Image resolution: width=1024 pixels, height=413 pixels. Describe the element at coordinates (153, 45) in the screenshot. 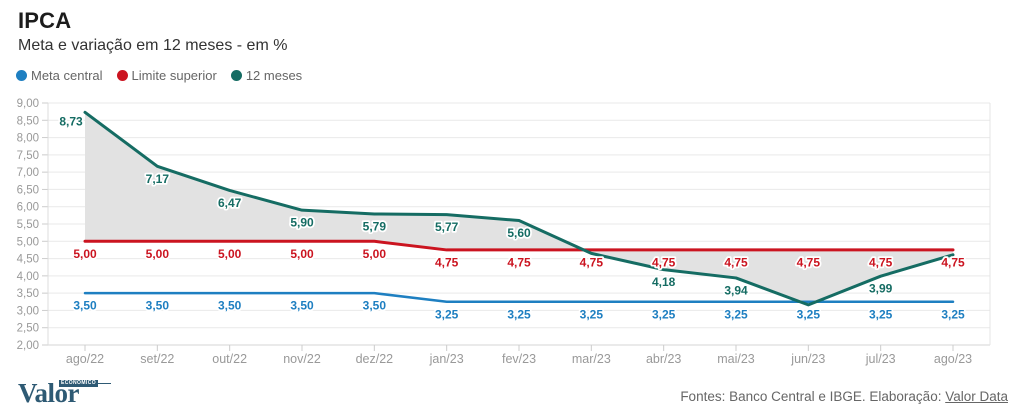

I see `page-subtitle: Meta e variação em 12 meses - em %` at that location.